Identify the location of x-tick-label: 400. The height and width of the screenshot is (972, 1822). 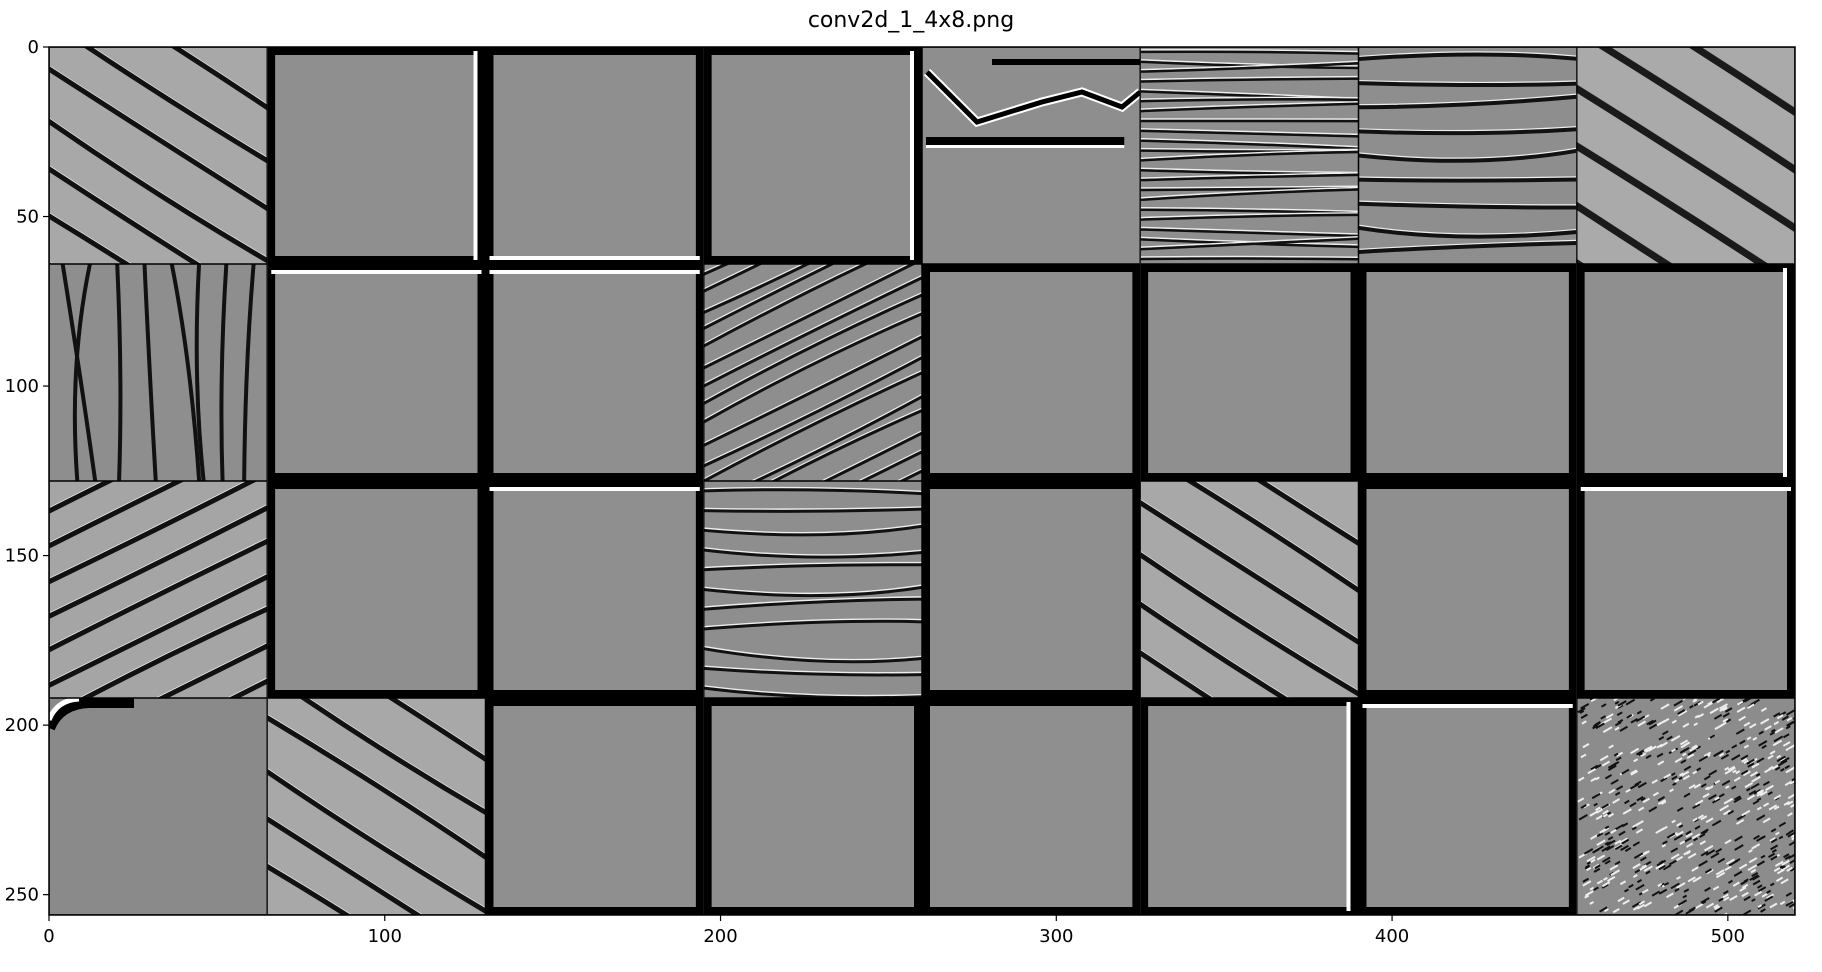
(1392, 936).